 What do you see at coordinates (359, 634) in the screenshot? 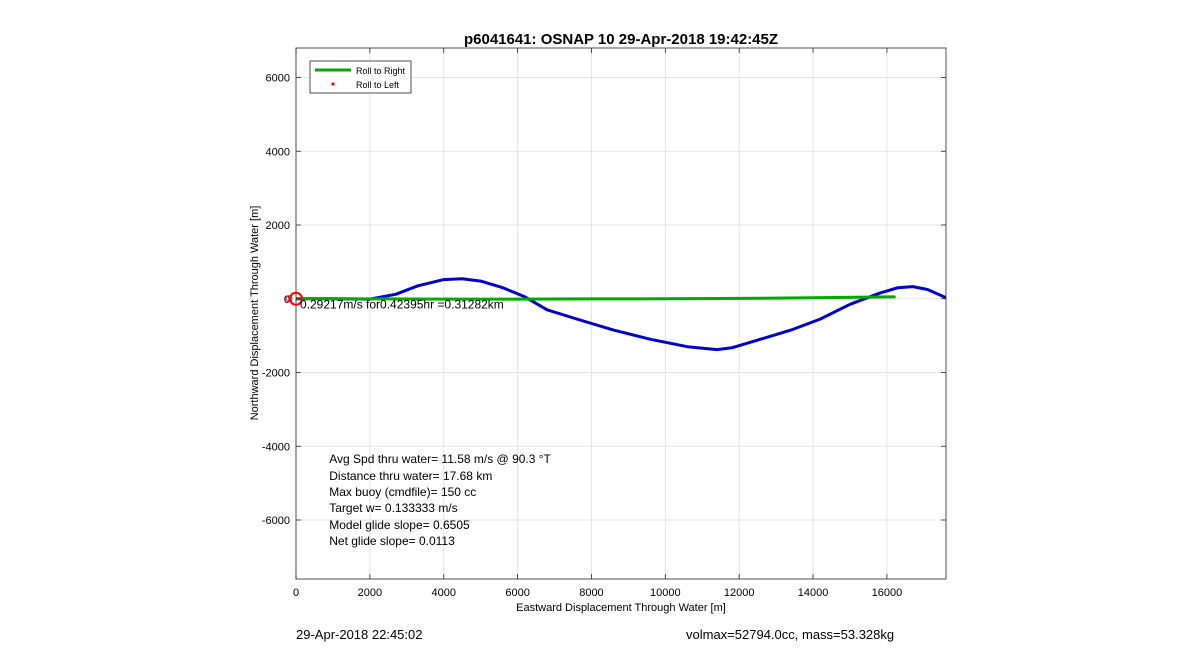
I see `footer-timestamp: 29-Apr-2018 22:45:02` at bounding box center [359, 634].